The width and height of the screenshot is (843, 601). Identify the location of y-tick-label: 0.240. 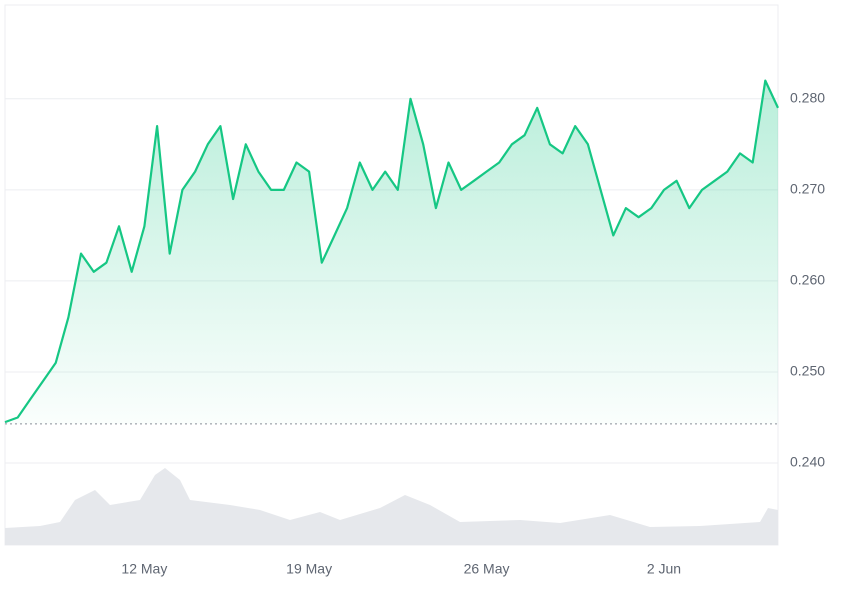
(807, 462).